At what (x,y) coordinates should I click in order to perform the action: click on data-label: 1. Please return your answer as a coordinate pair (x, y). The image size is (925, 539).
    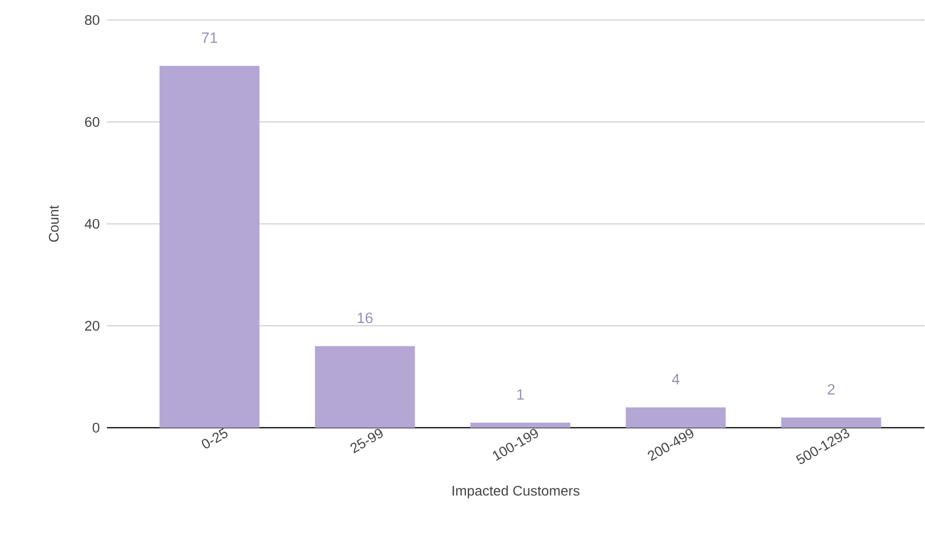
    Looking at the image, I should click on (520, 394).